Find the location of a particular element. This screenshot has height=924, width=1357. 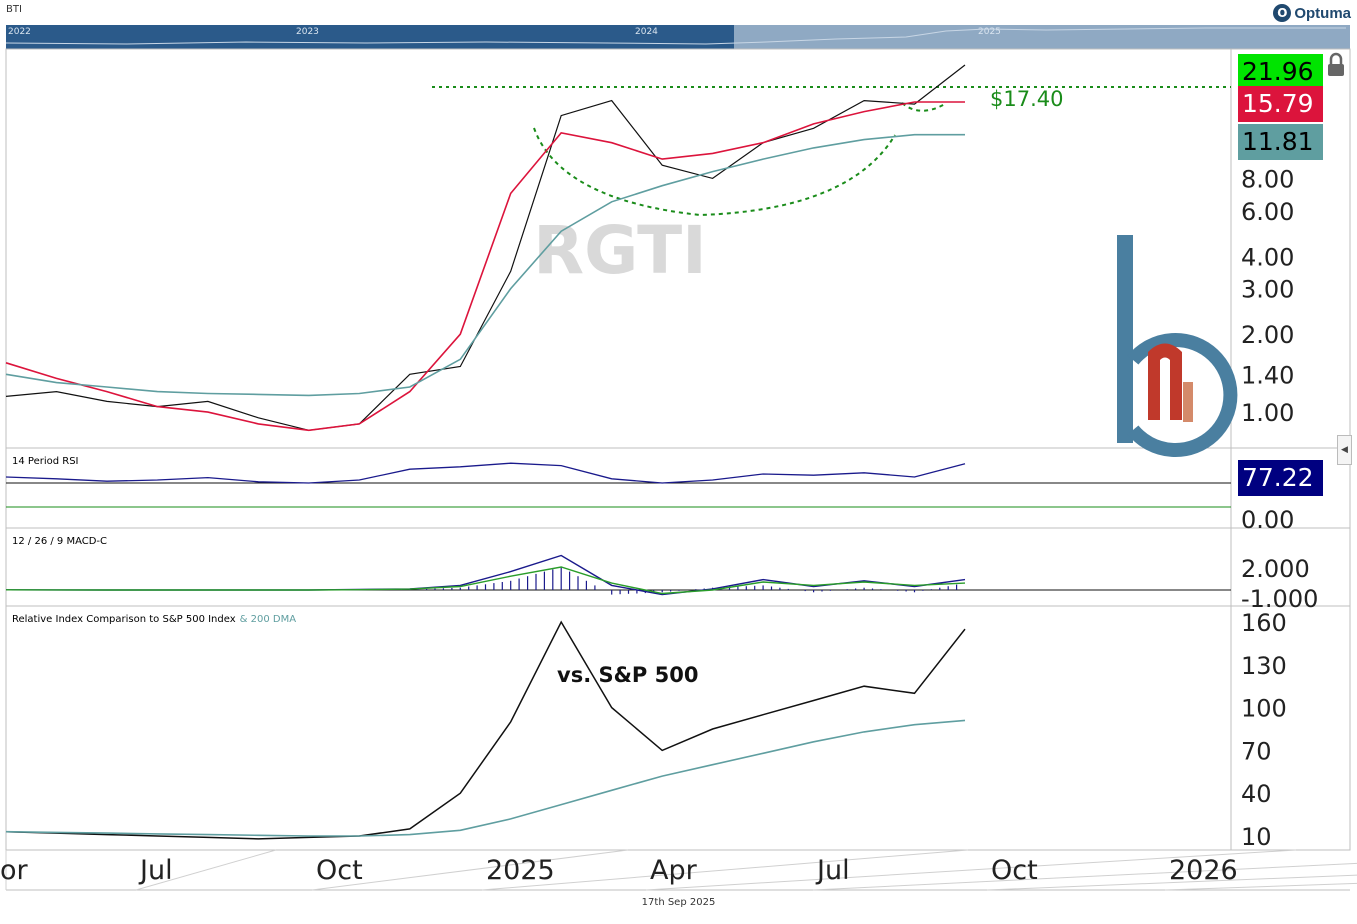

rsi-pane-frame is located at coordinates (678, 488).